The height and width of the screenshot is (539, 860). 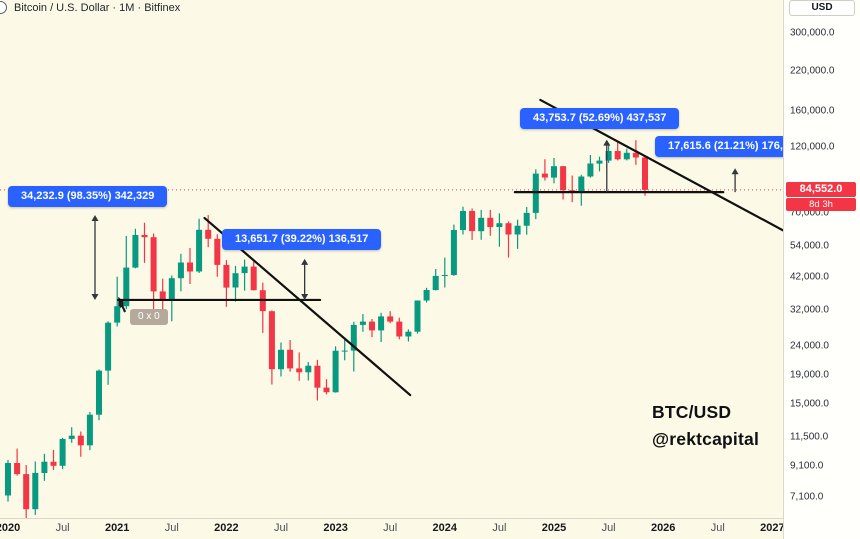 I want to click on price-axis-tick: 9,100.0, so click(x=807, y=466).